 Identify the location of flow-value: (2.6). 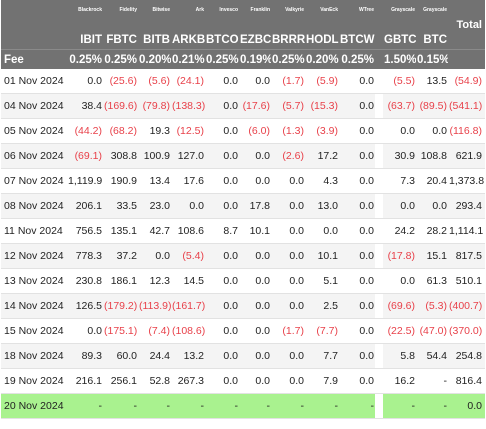
(288, 156).